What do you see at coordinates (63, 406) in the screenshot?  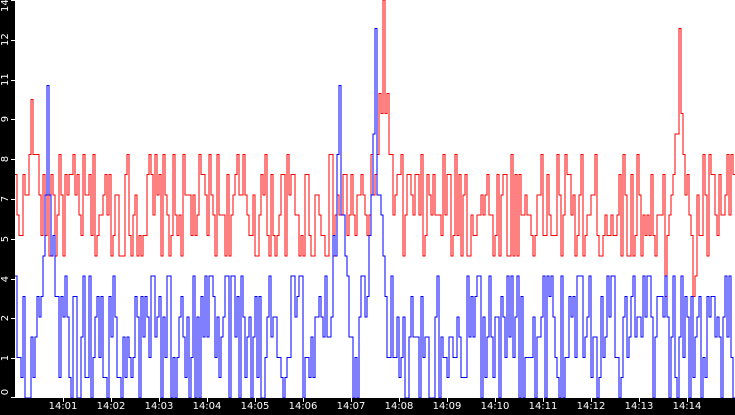 I see `x-tick-label: 14:01` at bounding box center [63, 406].